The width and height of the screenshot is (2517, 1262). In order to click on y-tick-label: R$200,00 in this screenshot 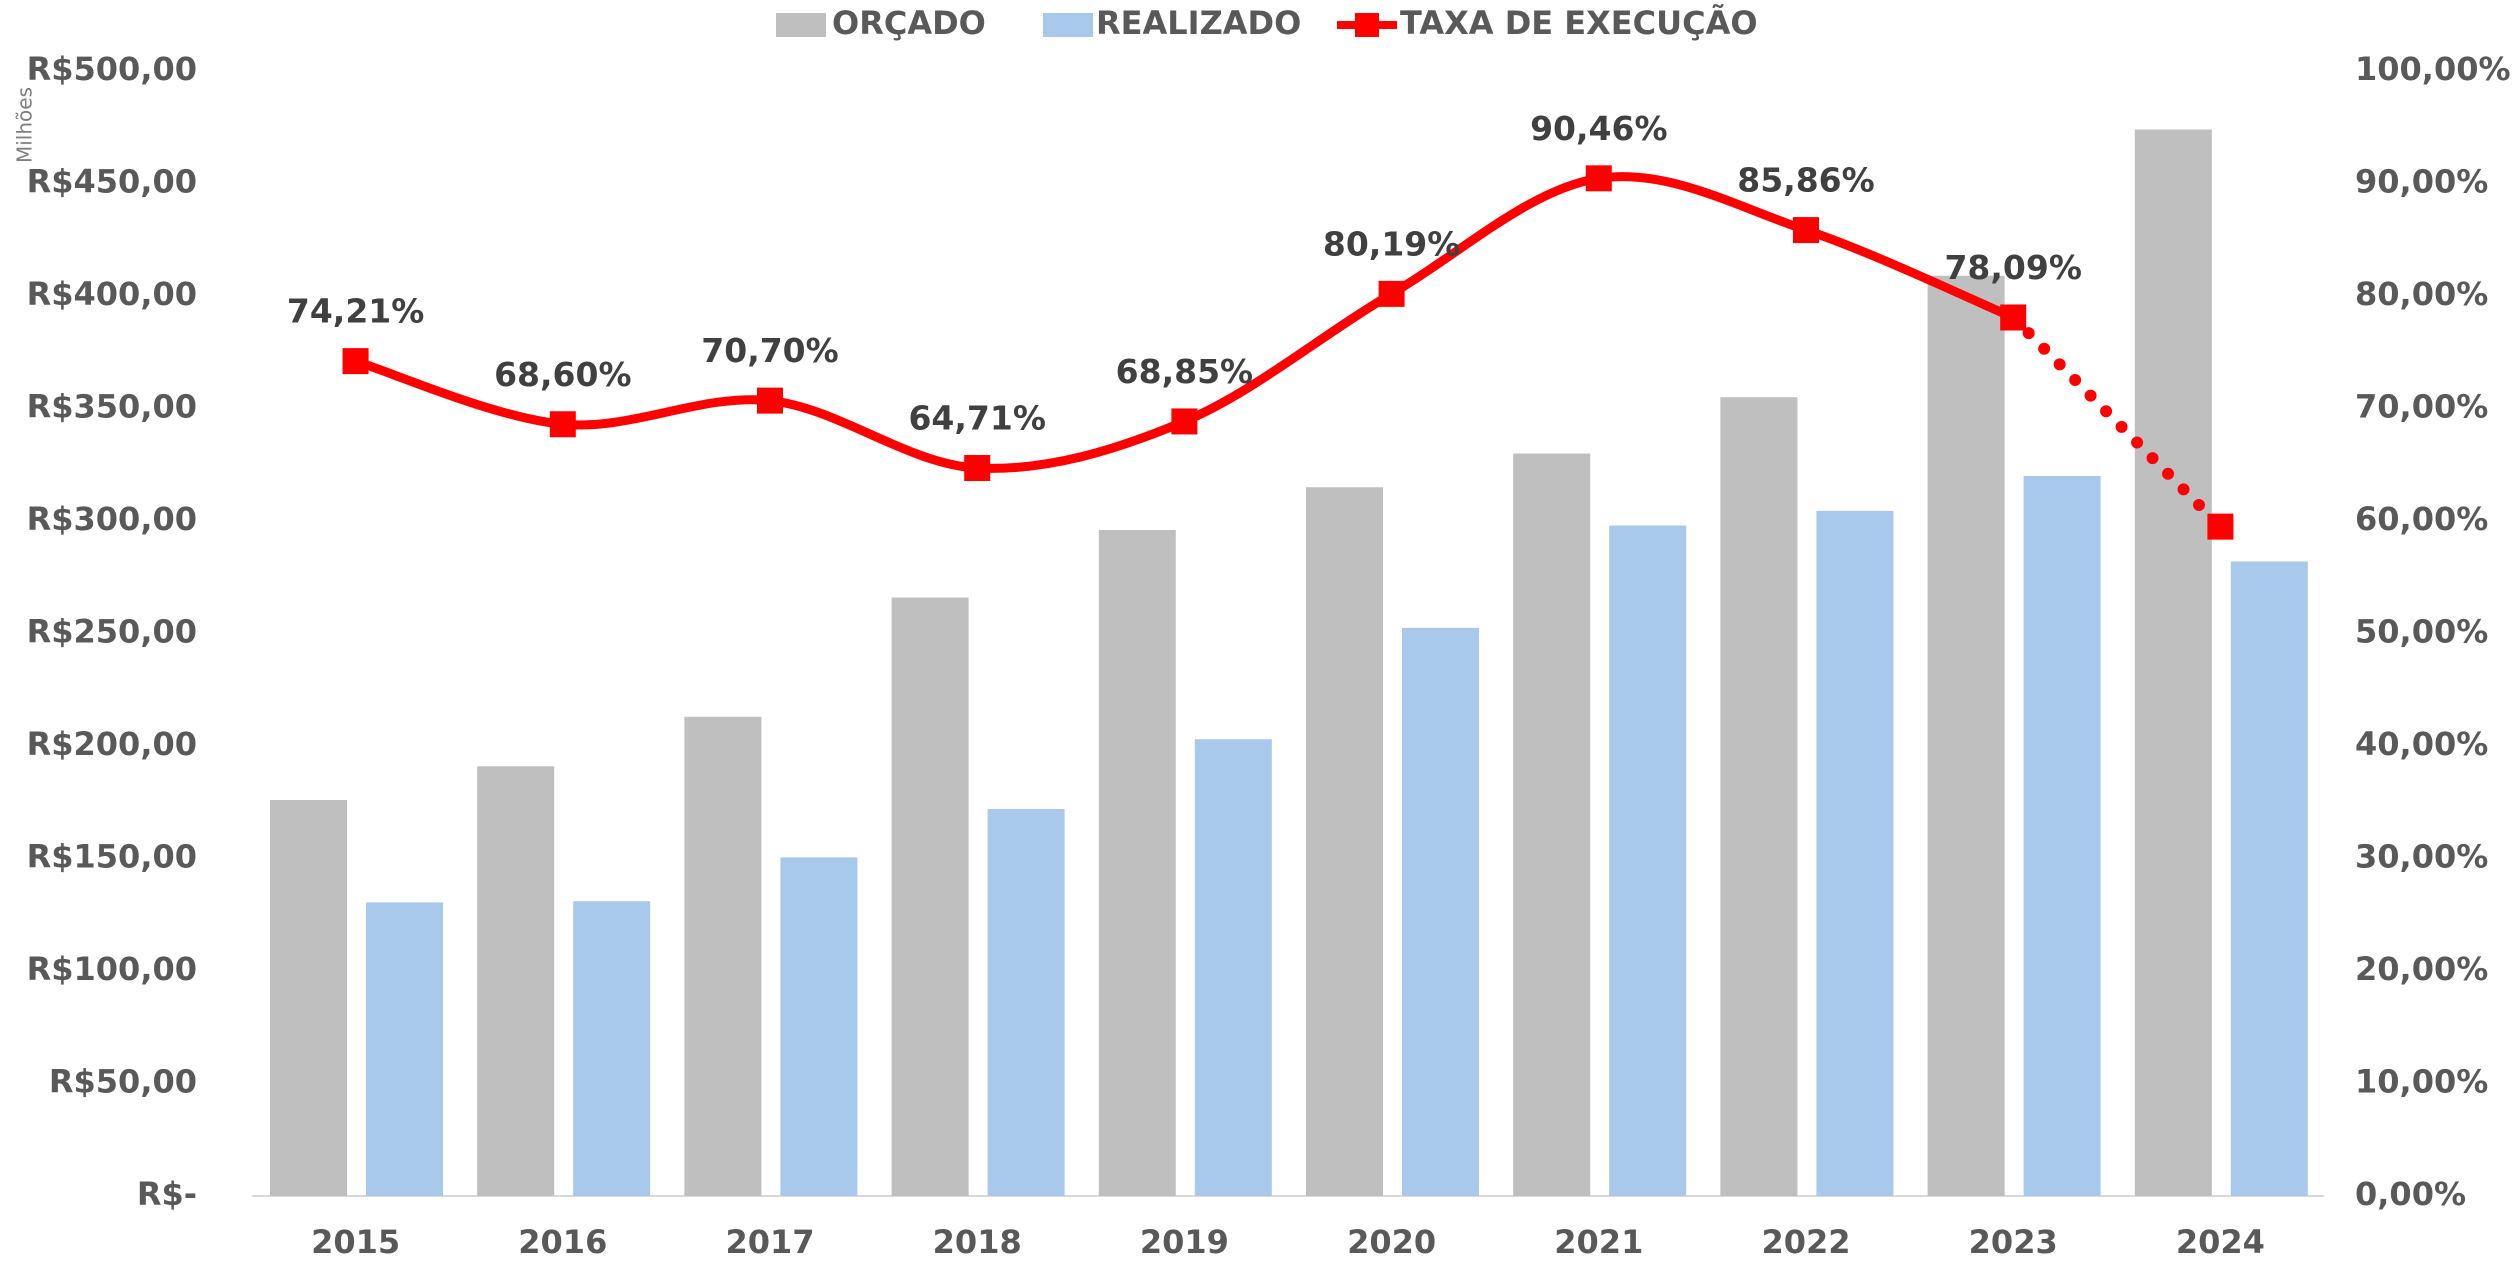, I will do `click(112, 744)`.